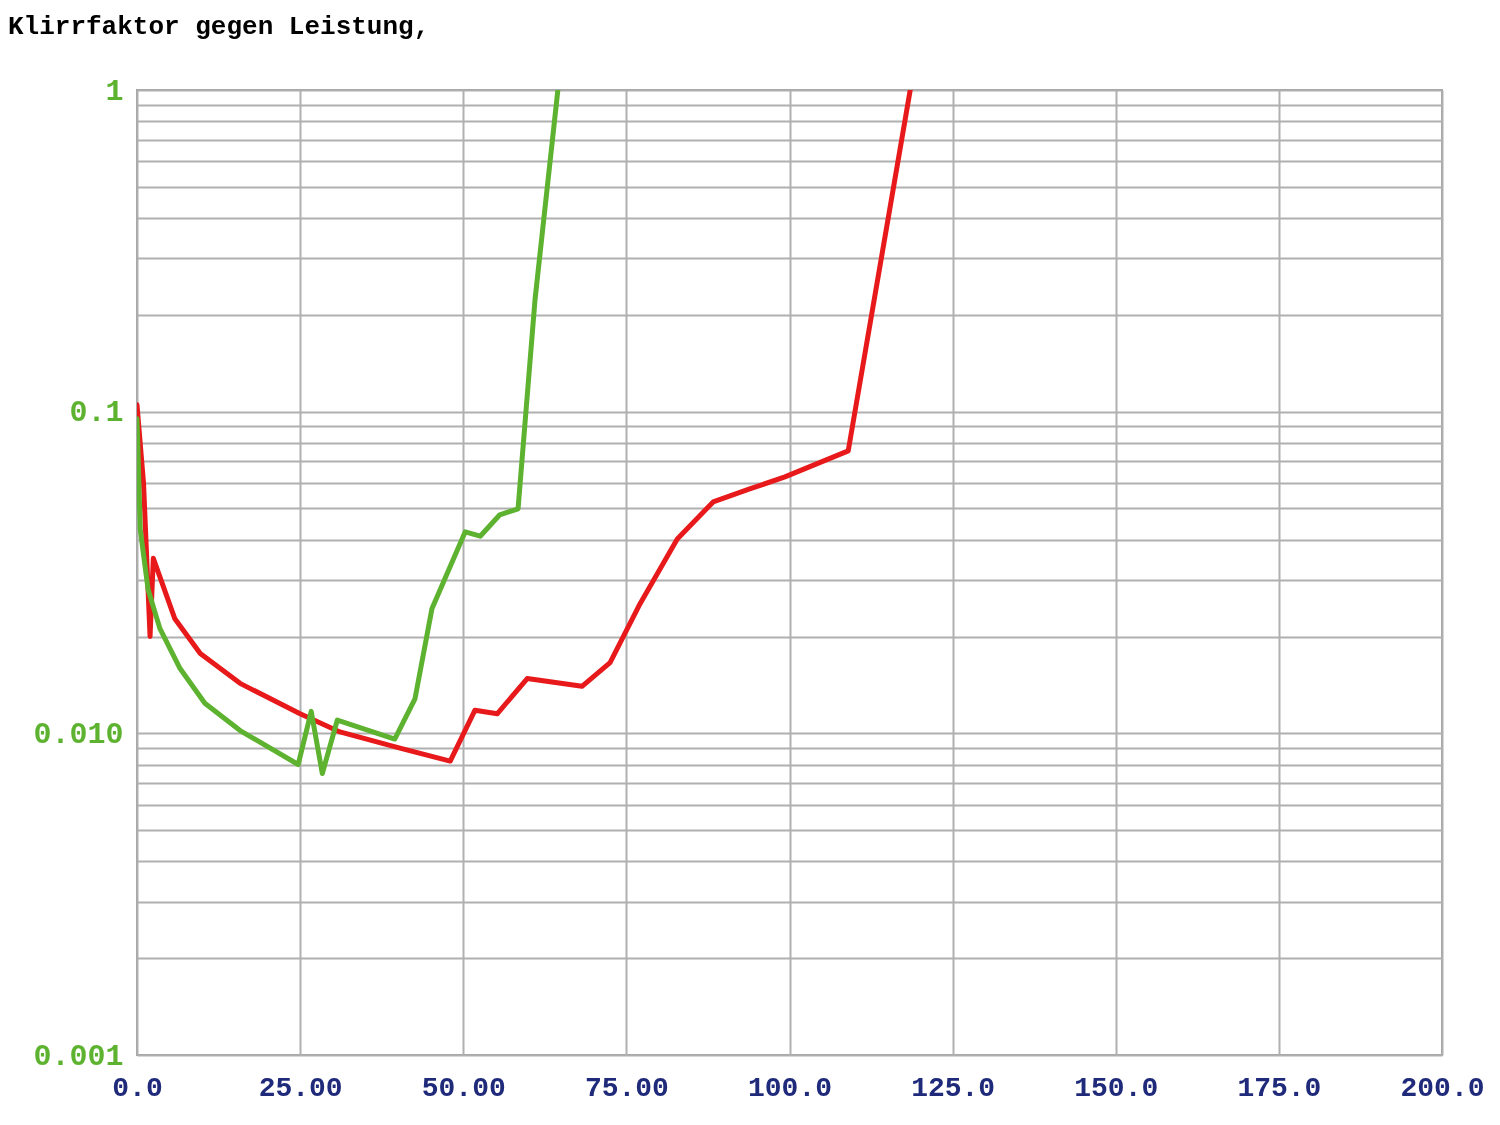  I want to click on x-tick-label: 175.0, so click(1279, 1088).